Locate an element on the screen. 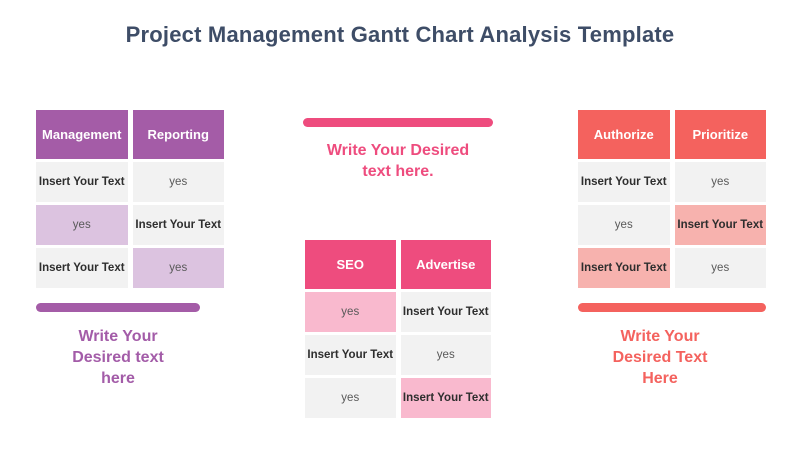  header-seo: SEO is located at coordinates (350, 264).